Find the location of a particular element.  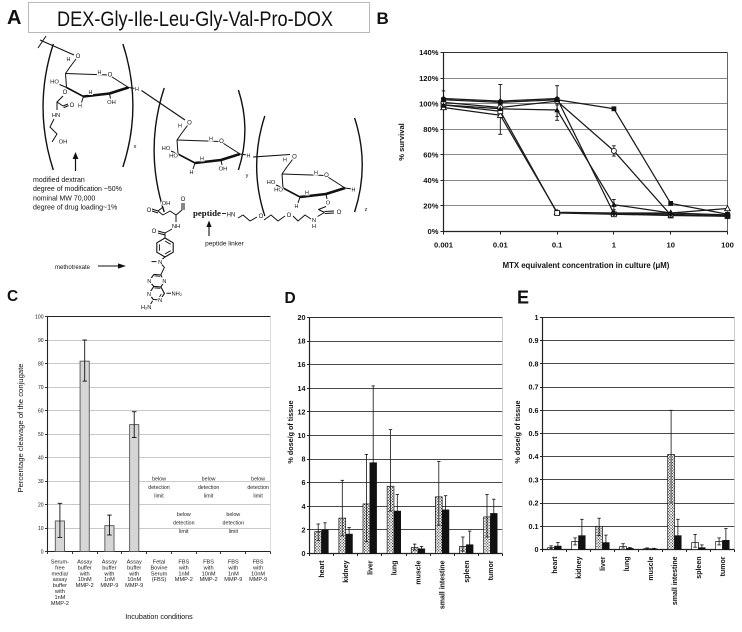

svg-text: media/ is located at coordinates (60, 574).